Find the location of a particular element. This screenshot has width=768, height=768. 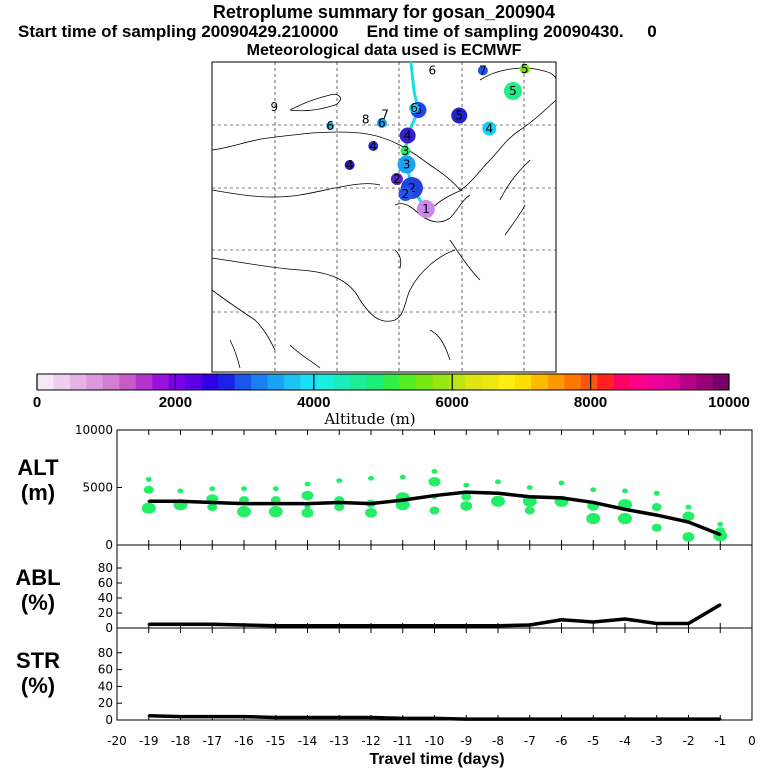

y-tick-label: 80 is located at coordinates (105, 568).